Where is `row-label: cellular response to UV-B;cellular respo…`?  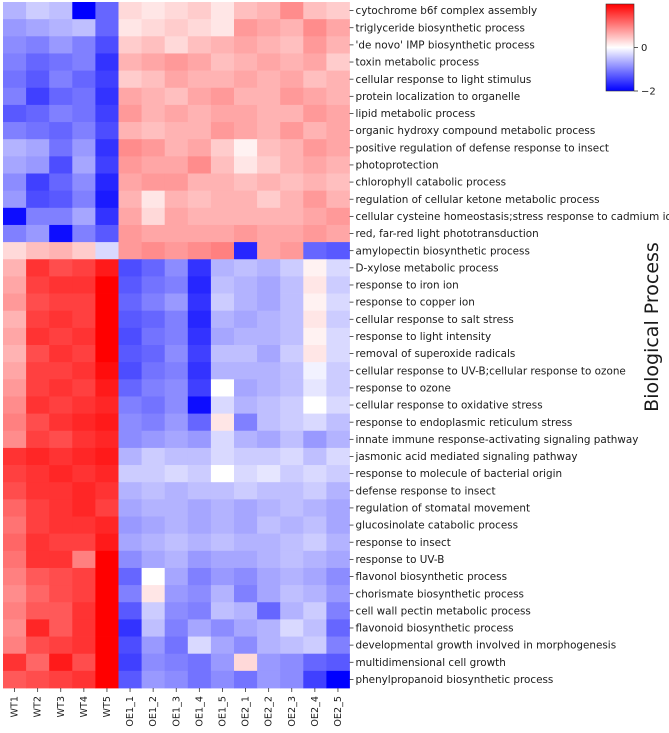
row-label: cellular response to UV-B;cellular respo… is located at coordinates (491, 371).